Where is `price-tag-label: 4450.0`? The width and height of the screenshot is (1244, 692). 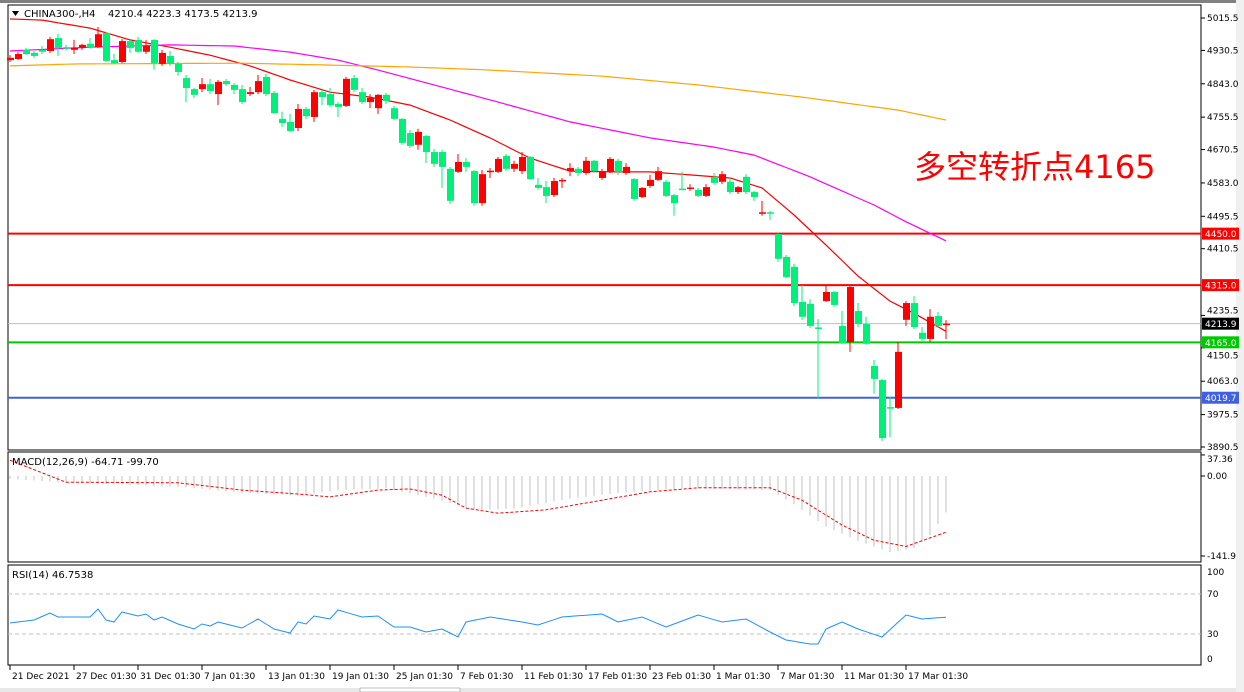
price-tag-label: 4450.0 is located at coordinates (1221, 235).